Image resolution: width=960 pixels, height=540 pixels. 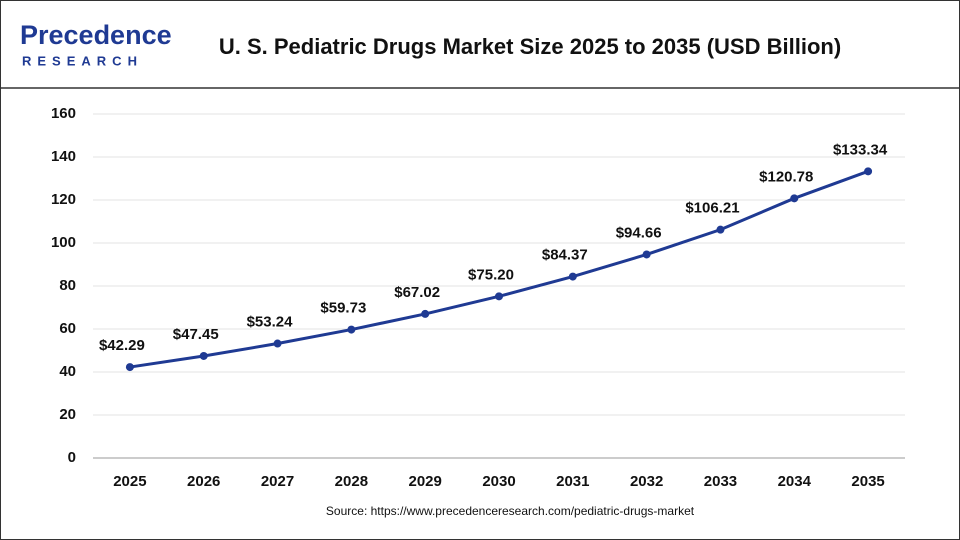 What do you see at coordinates (860, 149) in the screenshot?
I see `value-label: $133.34` at bounding box center [860, 149].